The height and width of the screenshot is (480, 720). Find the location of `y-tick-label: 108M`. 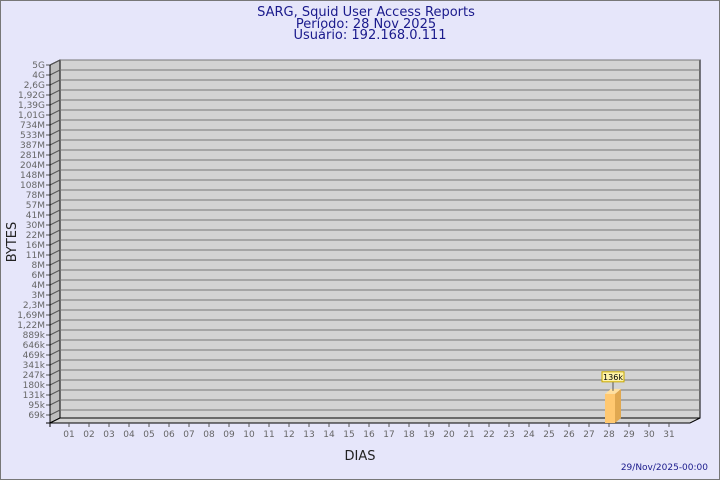

y-tick-label: 108M is located at coordinates (32, 186).